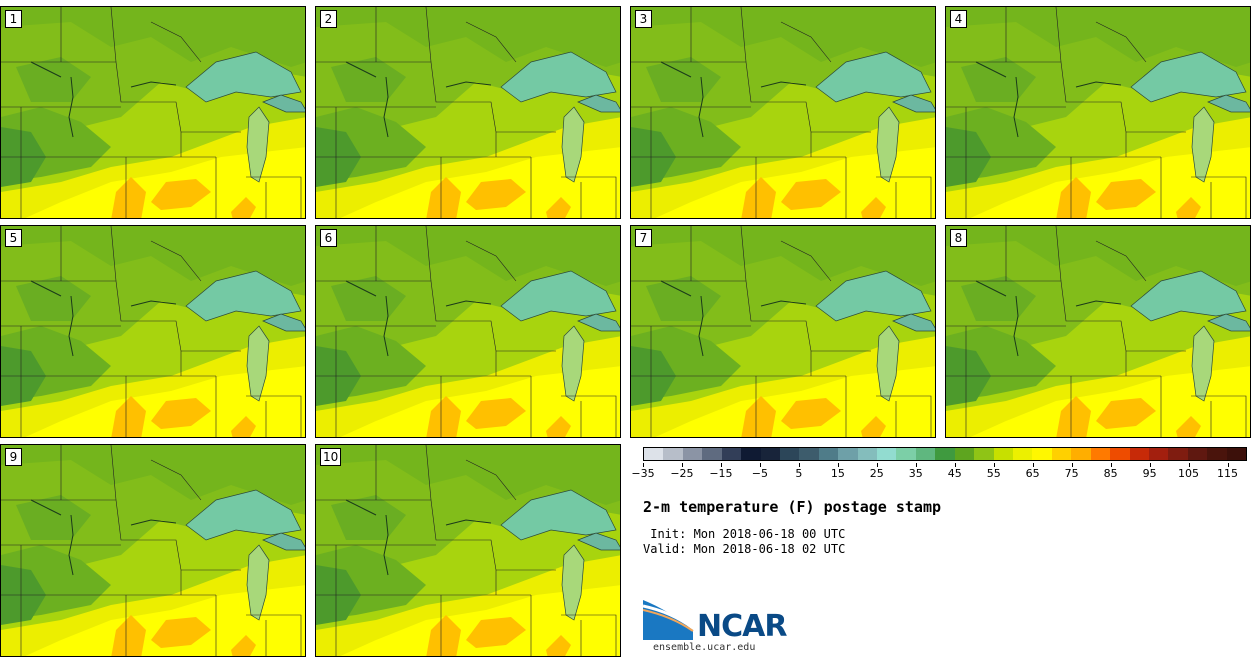 The image size is (1260, 657). What do you see at coordinates (1189, 473) in the screenshot?
I see `colorbar-tick-label: 105` at bounding box center [1189, 473].